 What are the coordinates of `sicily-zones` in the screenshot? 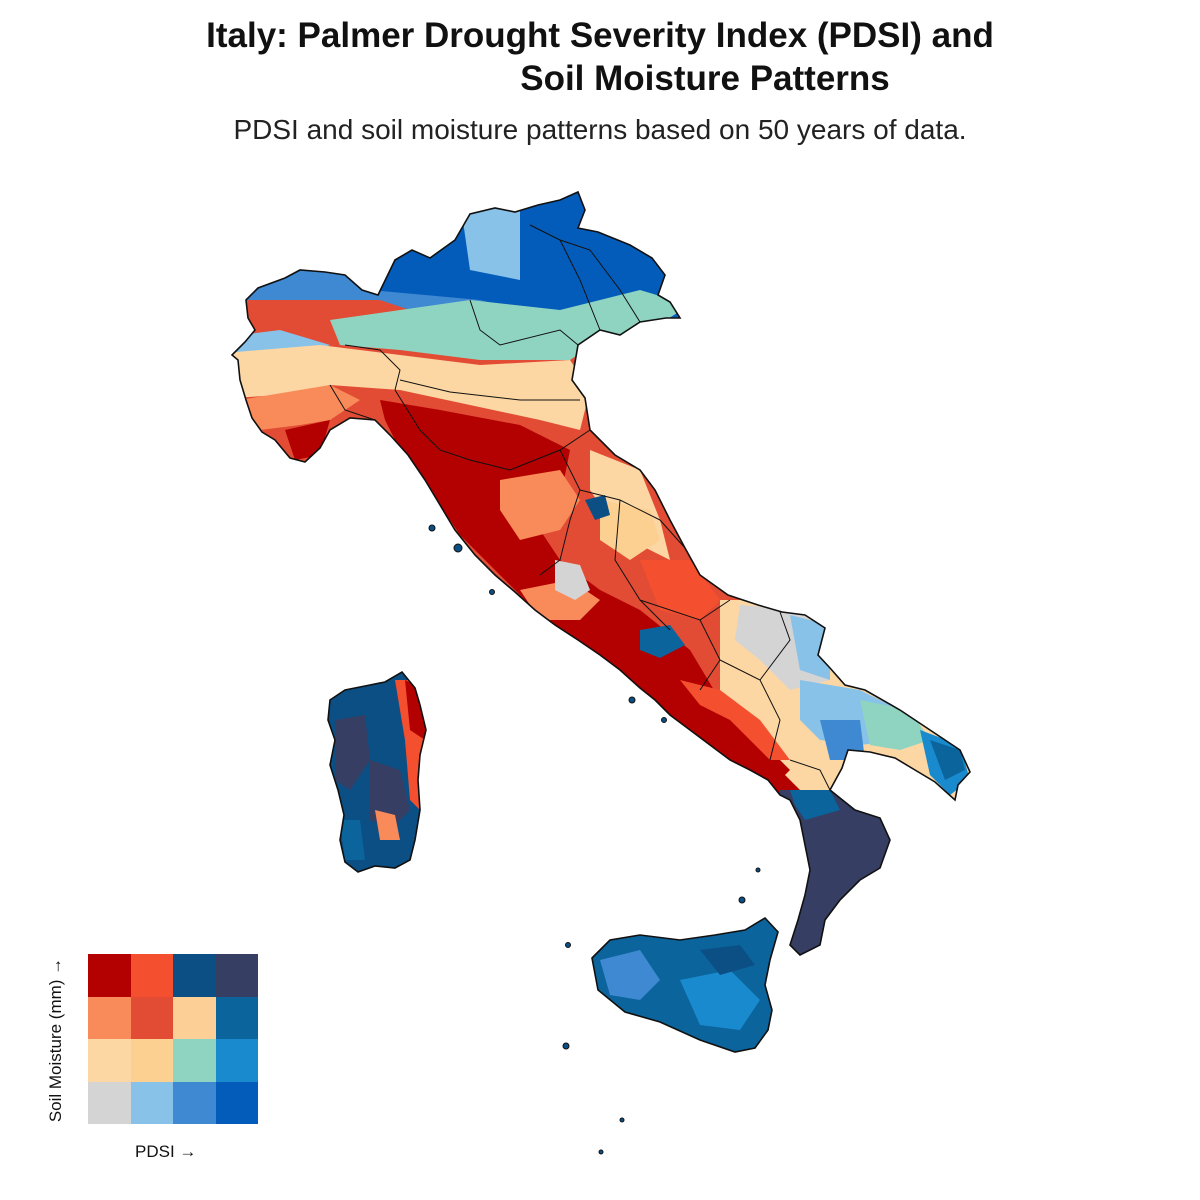 It's located at (685, 985).